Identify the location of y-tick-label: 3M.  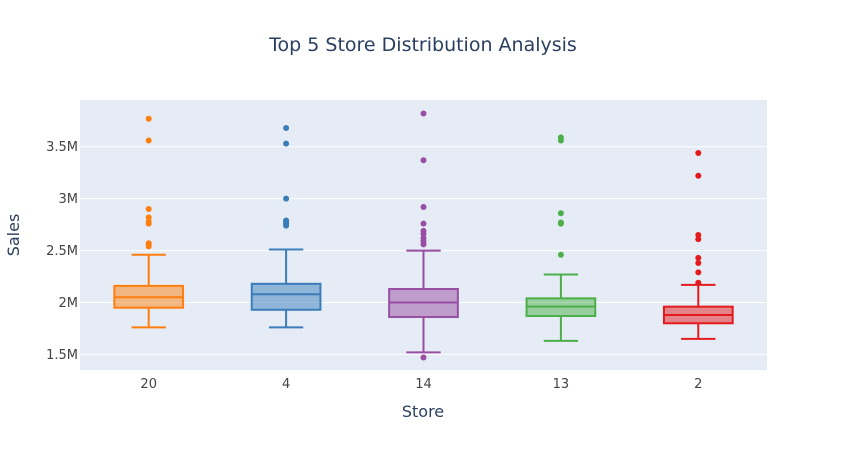
(69, 199).